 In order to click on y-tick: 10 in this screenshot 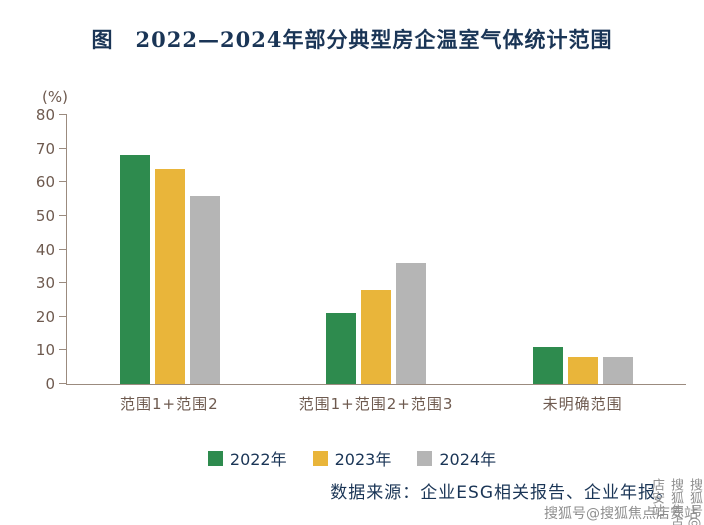, I will do `click(51, 350)`.